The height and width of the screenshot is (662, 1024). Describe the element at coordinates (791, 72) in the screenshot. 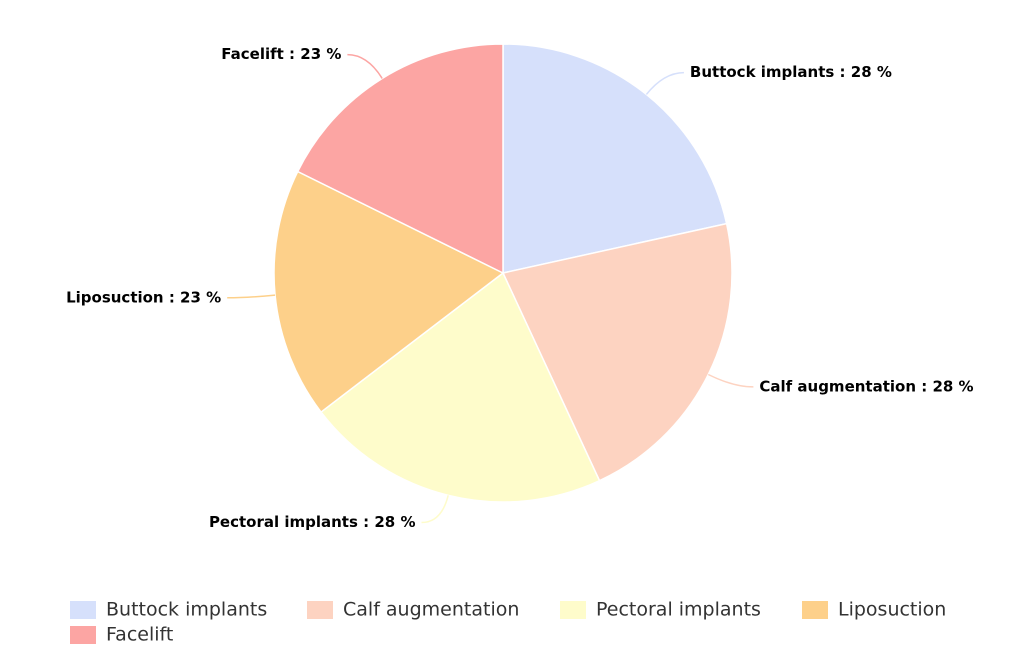

I see `data-label: Buttock implants : 28 %` at that location.